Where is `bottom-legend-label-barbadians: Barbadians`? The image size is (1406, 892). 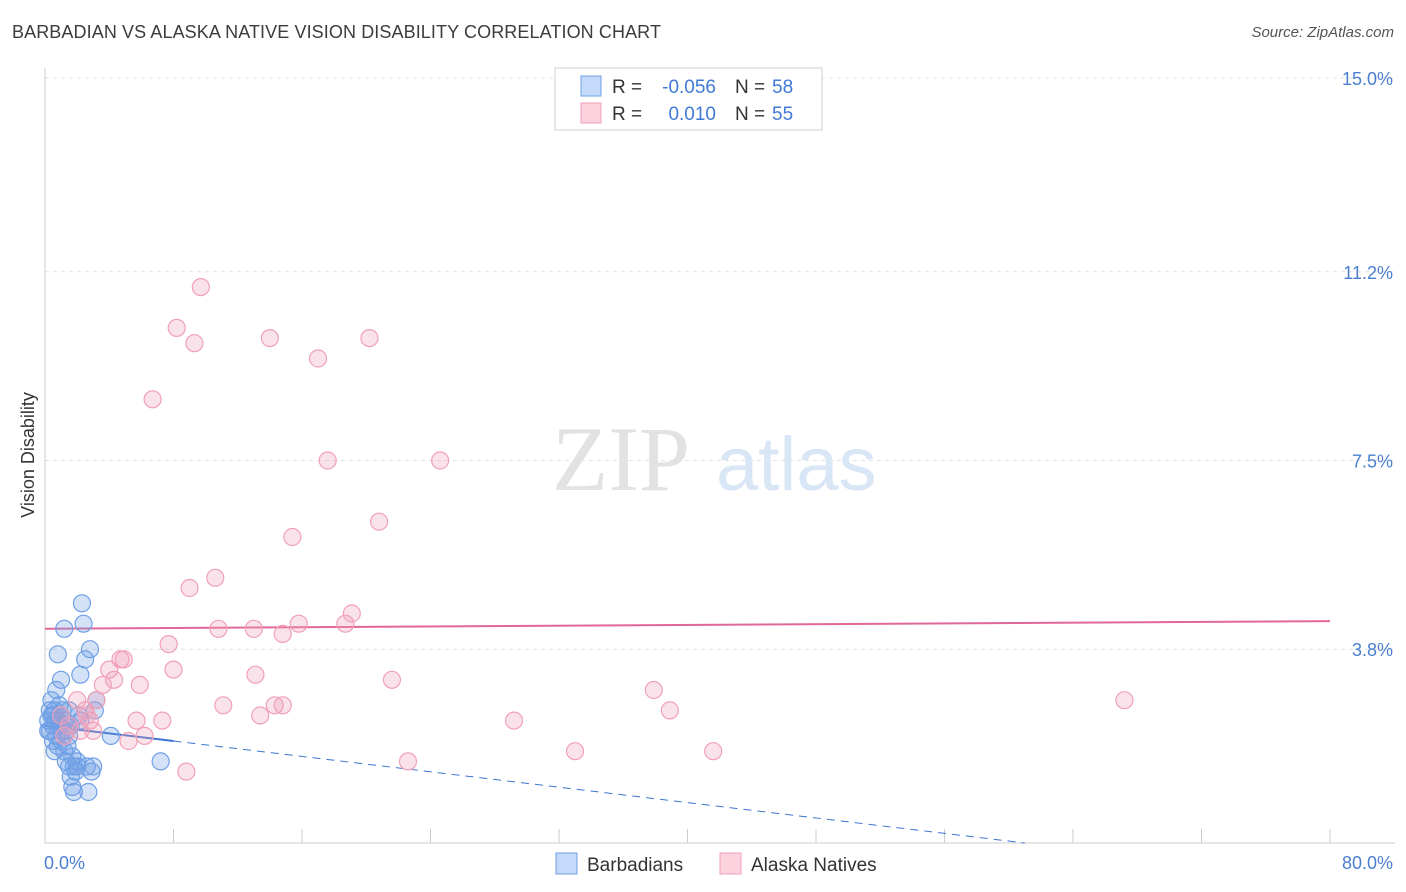
bottom-legend-label-barbadians: Barbadians is located at coordinates (635, 865).